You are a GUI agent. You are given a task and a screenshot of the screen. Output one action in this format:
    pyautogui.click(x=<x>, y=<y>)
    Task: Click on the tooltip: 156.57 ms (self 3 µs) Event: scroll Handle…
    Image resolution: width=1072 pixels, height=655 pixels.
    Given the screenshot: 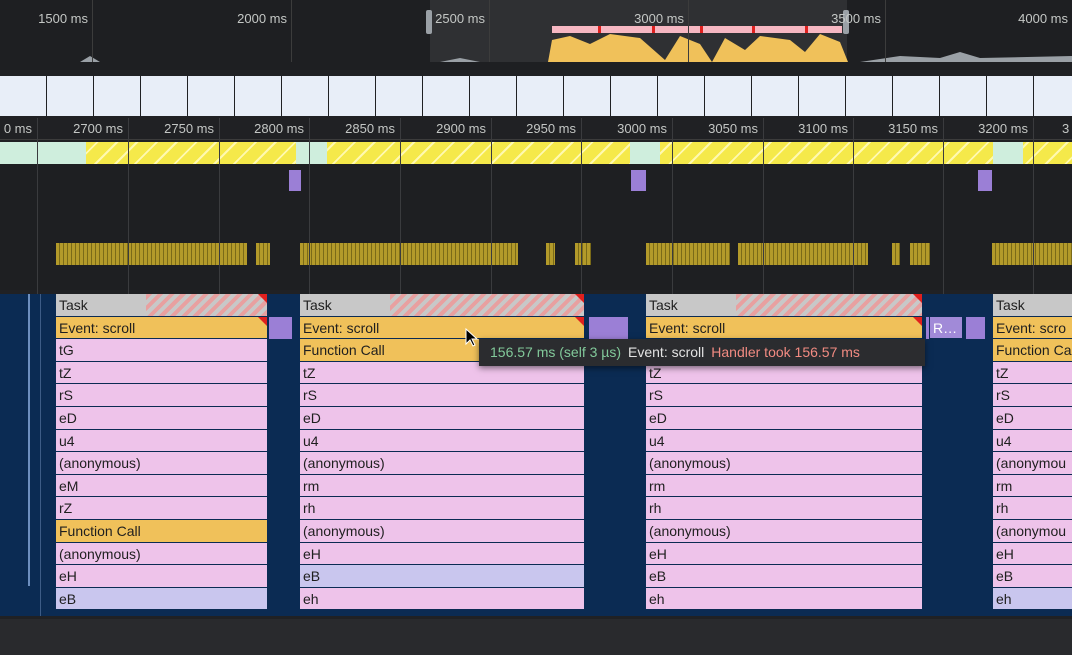 What is the action you would take?
    pyautogui.click(x=702, y=352)
    